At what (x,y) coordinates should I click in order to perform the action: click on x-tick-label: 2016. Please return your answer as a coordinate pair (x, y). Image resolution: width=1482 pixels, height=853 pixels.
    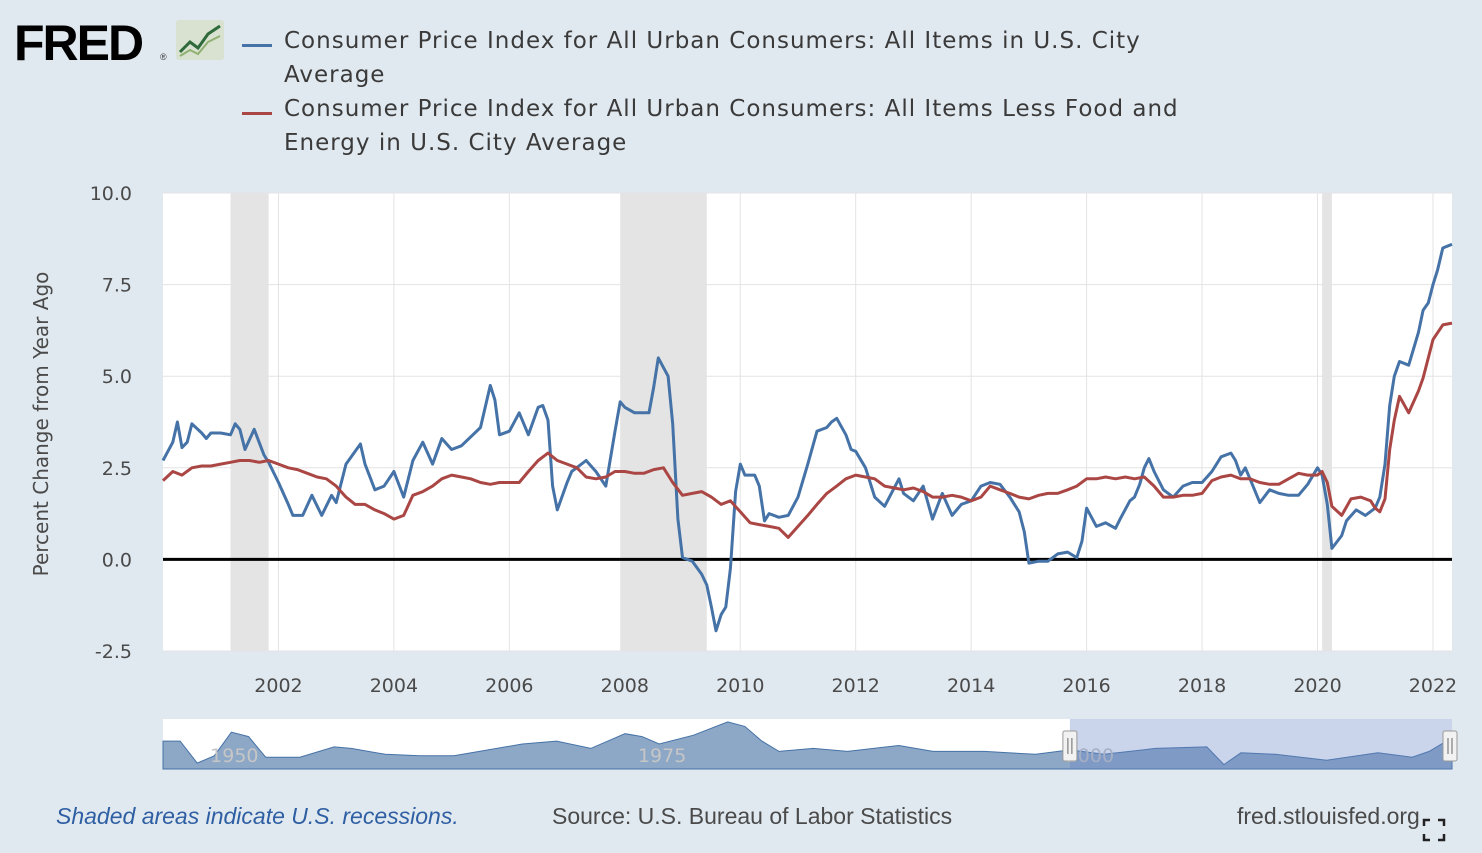
    Looking at the image, I should click on (1086, 686).